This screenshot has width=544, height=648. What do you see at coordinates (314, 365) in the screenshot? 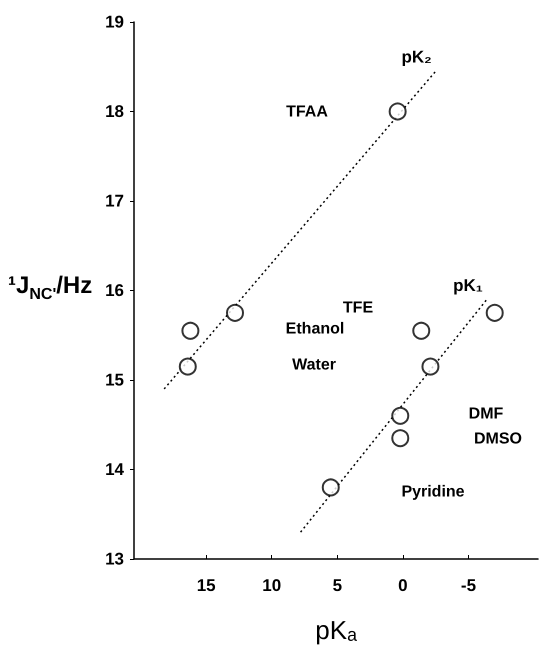
I see `annotation: Water` at bounding box center [314, 365].